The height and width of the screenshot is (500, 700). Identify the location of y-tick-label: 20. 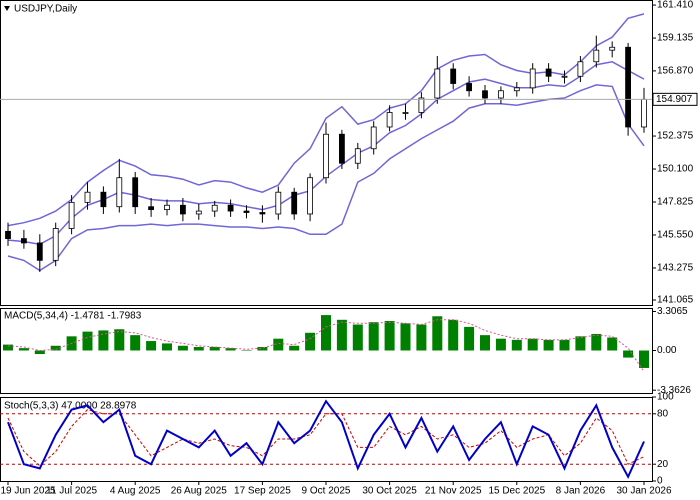
(663, 464).